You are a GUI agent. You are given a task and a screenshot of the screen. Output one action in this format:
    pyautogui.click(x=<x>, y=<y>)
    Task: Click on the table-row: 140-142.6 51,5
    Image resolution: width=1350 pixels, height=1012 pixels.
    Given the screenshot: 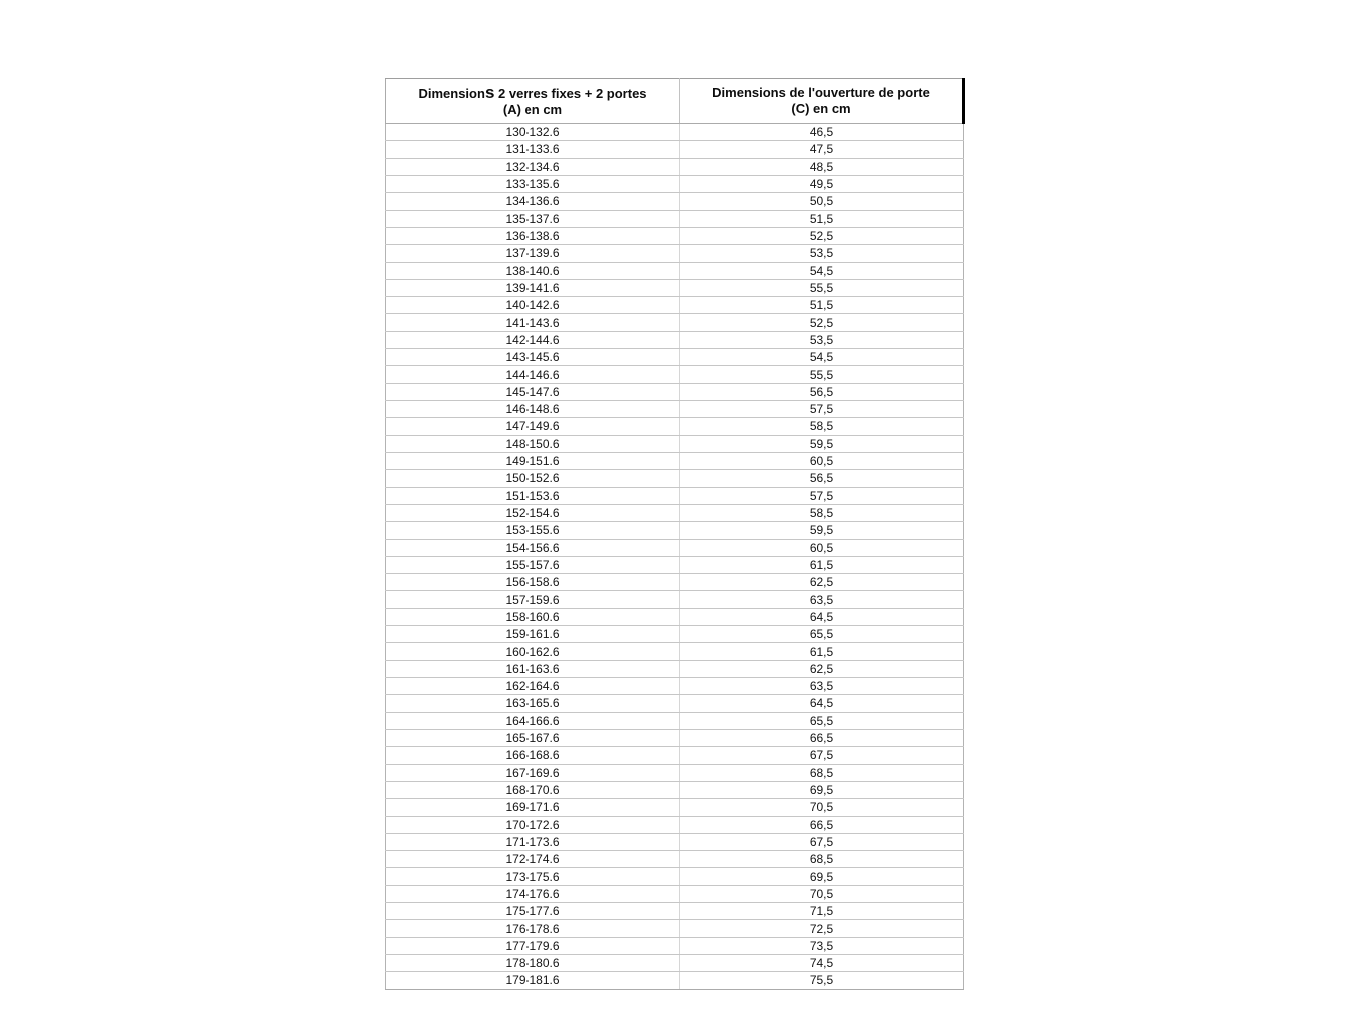 What is the action you would take?
    pyautogui.click(x=674, y=305)
    